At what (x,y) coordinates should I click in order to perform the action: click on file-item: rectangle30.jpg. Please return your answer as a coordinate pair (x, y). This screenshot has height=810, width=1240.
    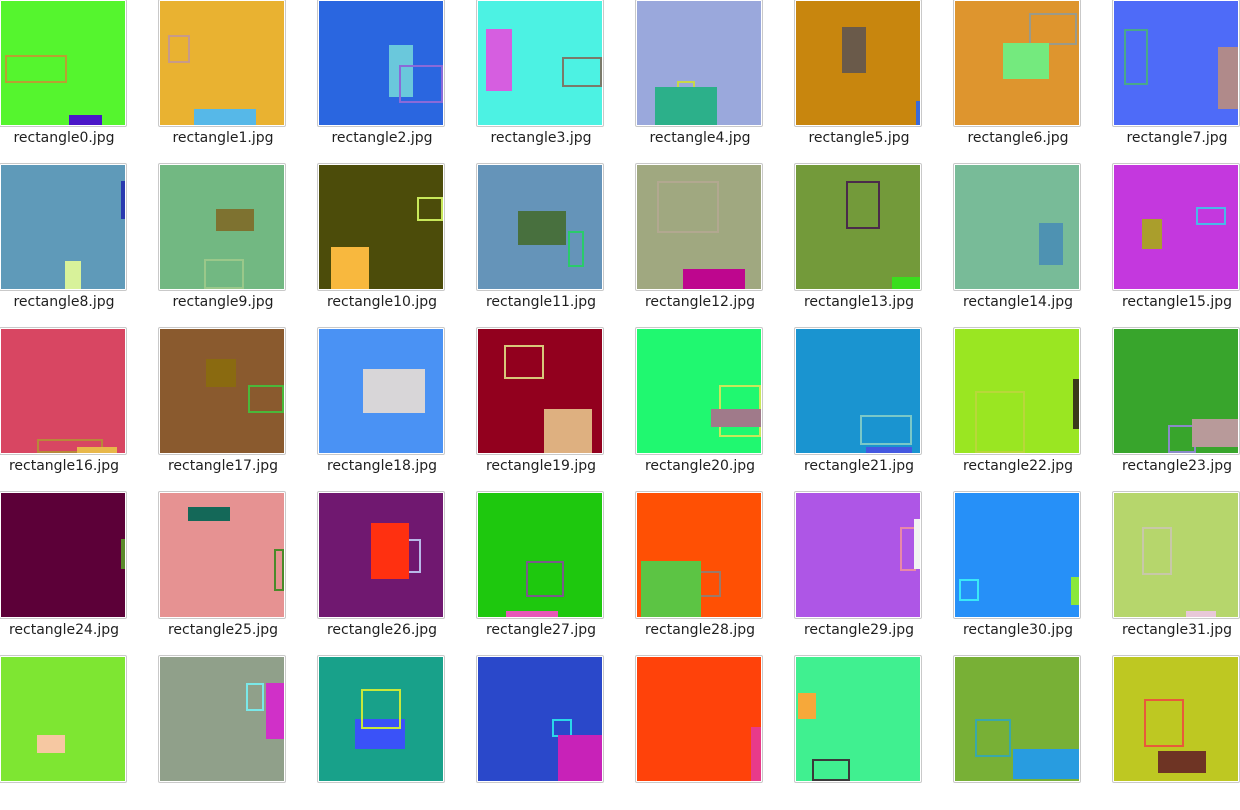
    Looking at the image, I should click on (1017, 568).